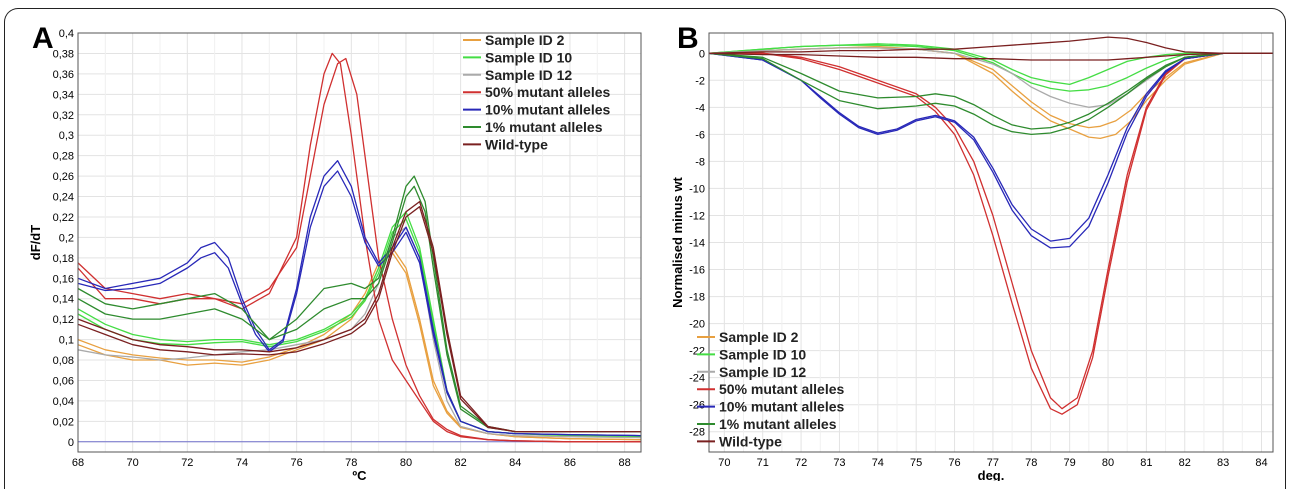 This screenshot has width=1290, height=489. Describe the element at coordinates (359, 474) in the screenshot. I see `x-axis-title: ºC` at that location.